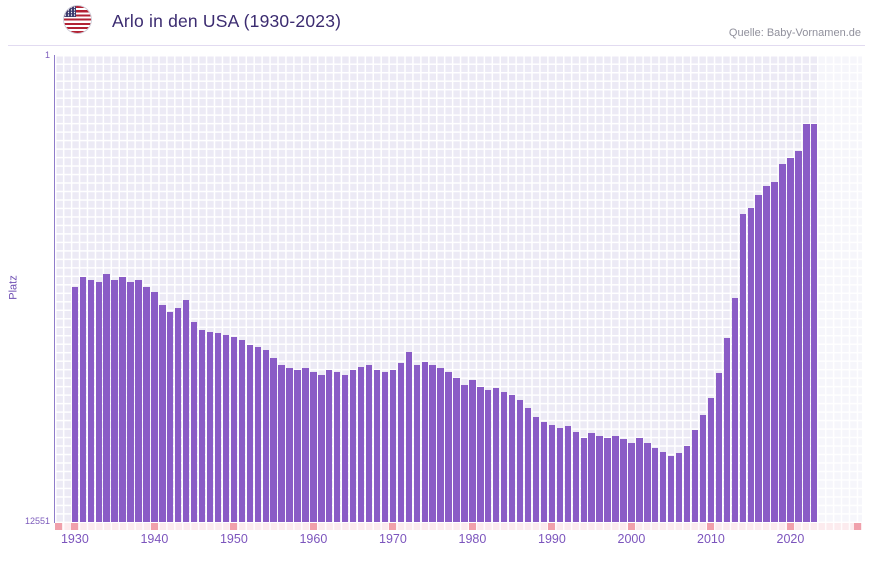 Image resolution: width=873 pixels, height=567 pixels. Describe the element at coordinates (353, 446) in the screenshot. I see `chart-bar-1965` at that location.